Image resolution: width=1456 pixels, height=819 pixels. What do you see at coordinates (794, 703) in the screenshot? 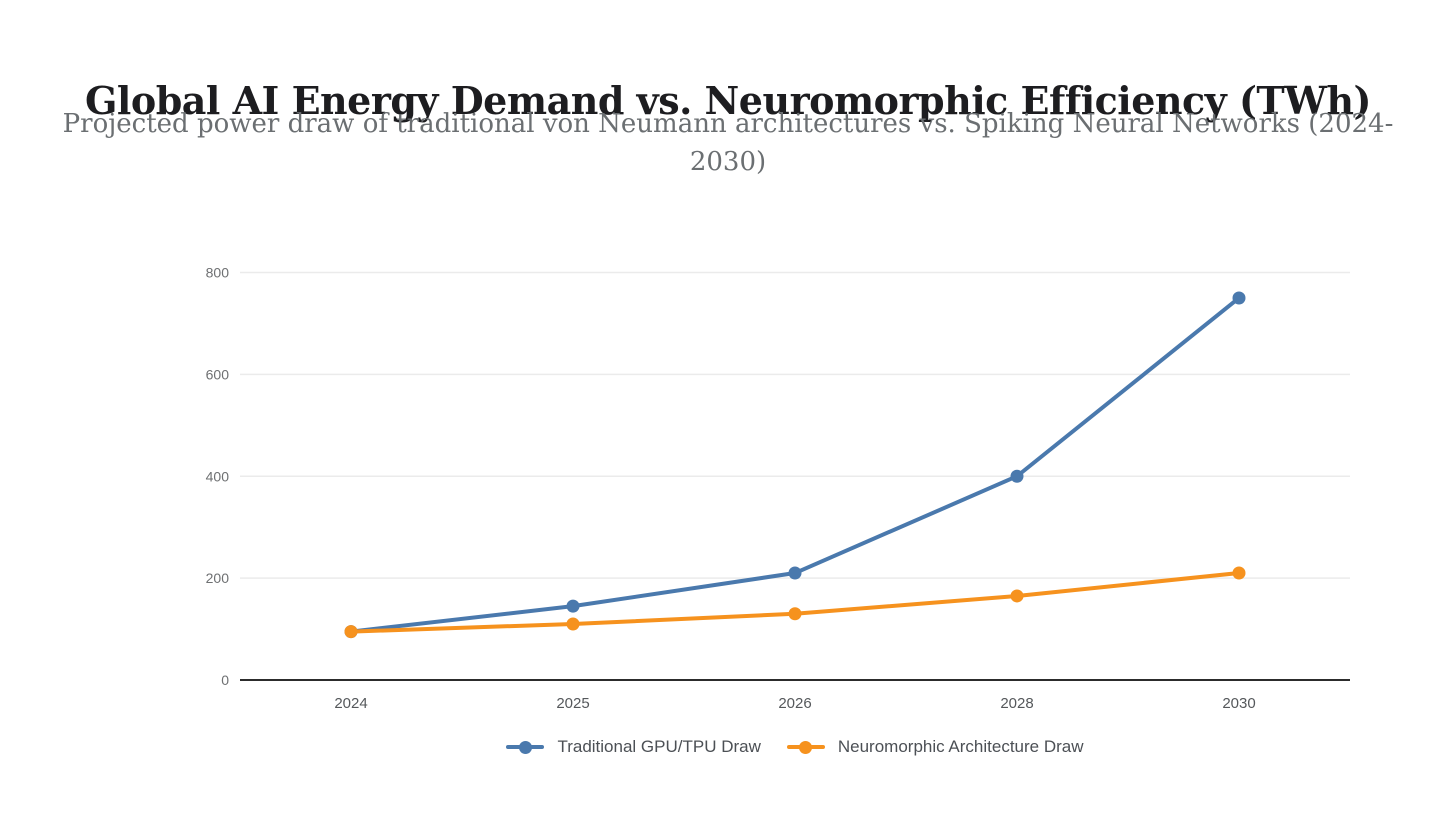
I see `x-tick-label: 2026` at bounding box center [794, 703].